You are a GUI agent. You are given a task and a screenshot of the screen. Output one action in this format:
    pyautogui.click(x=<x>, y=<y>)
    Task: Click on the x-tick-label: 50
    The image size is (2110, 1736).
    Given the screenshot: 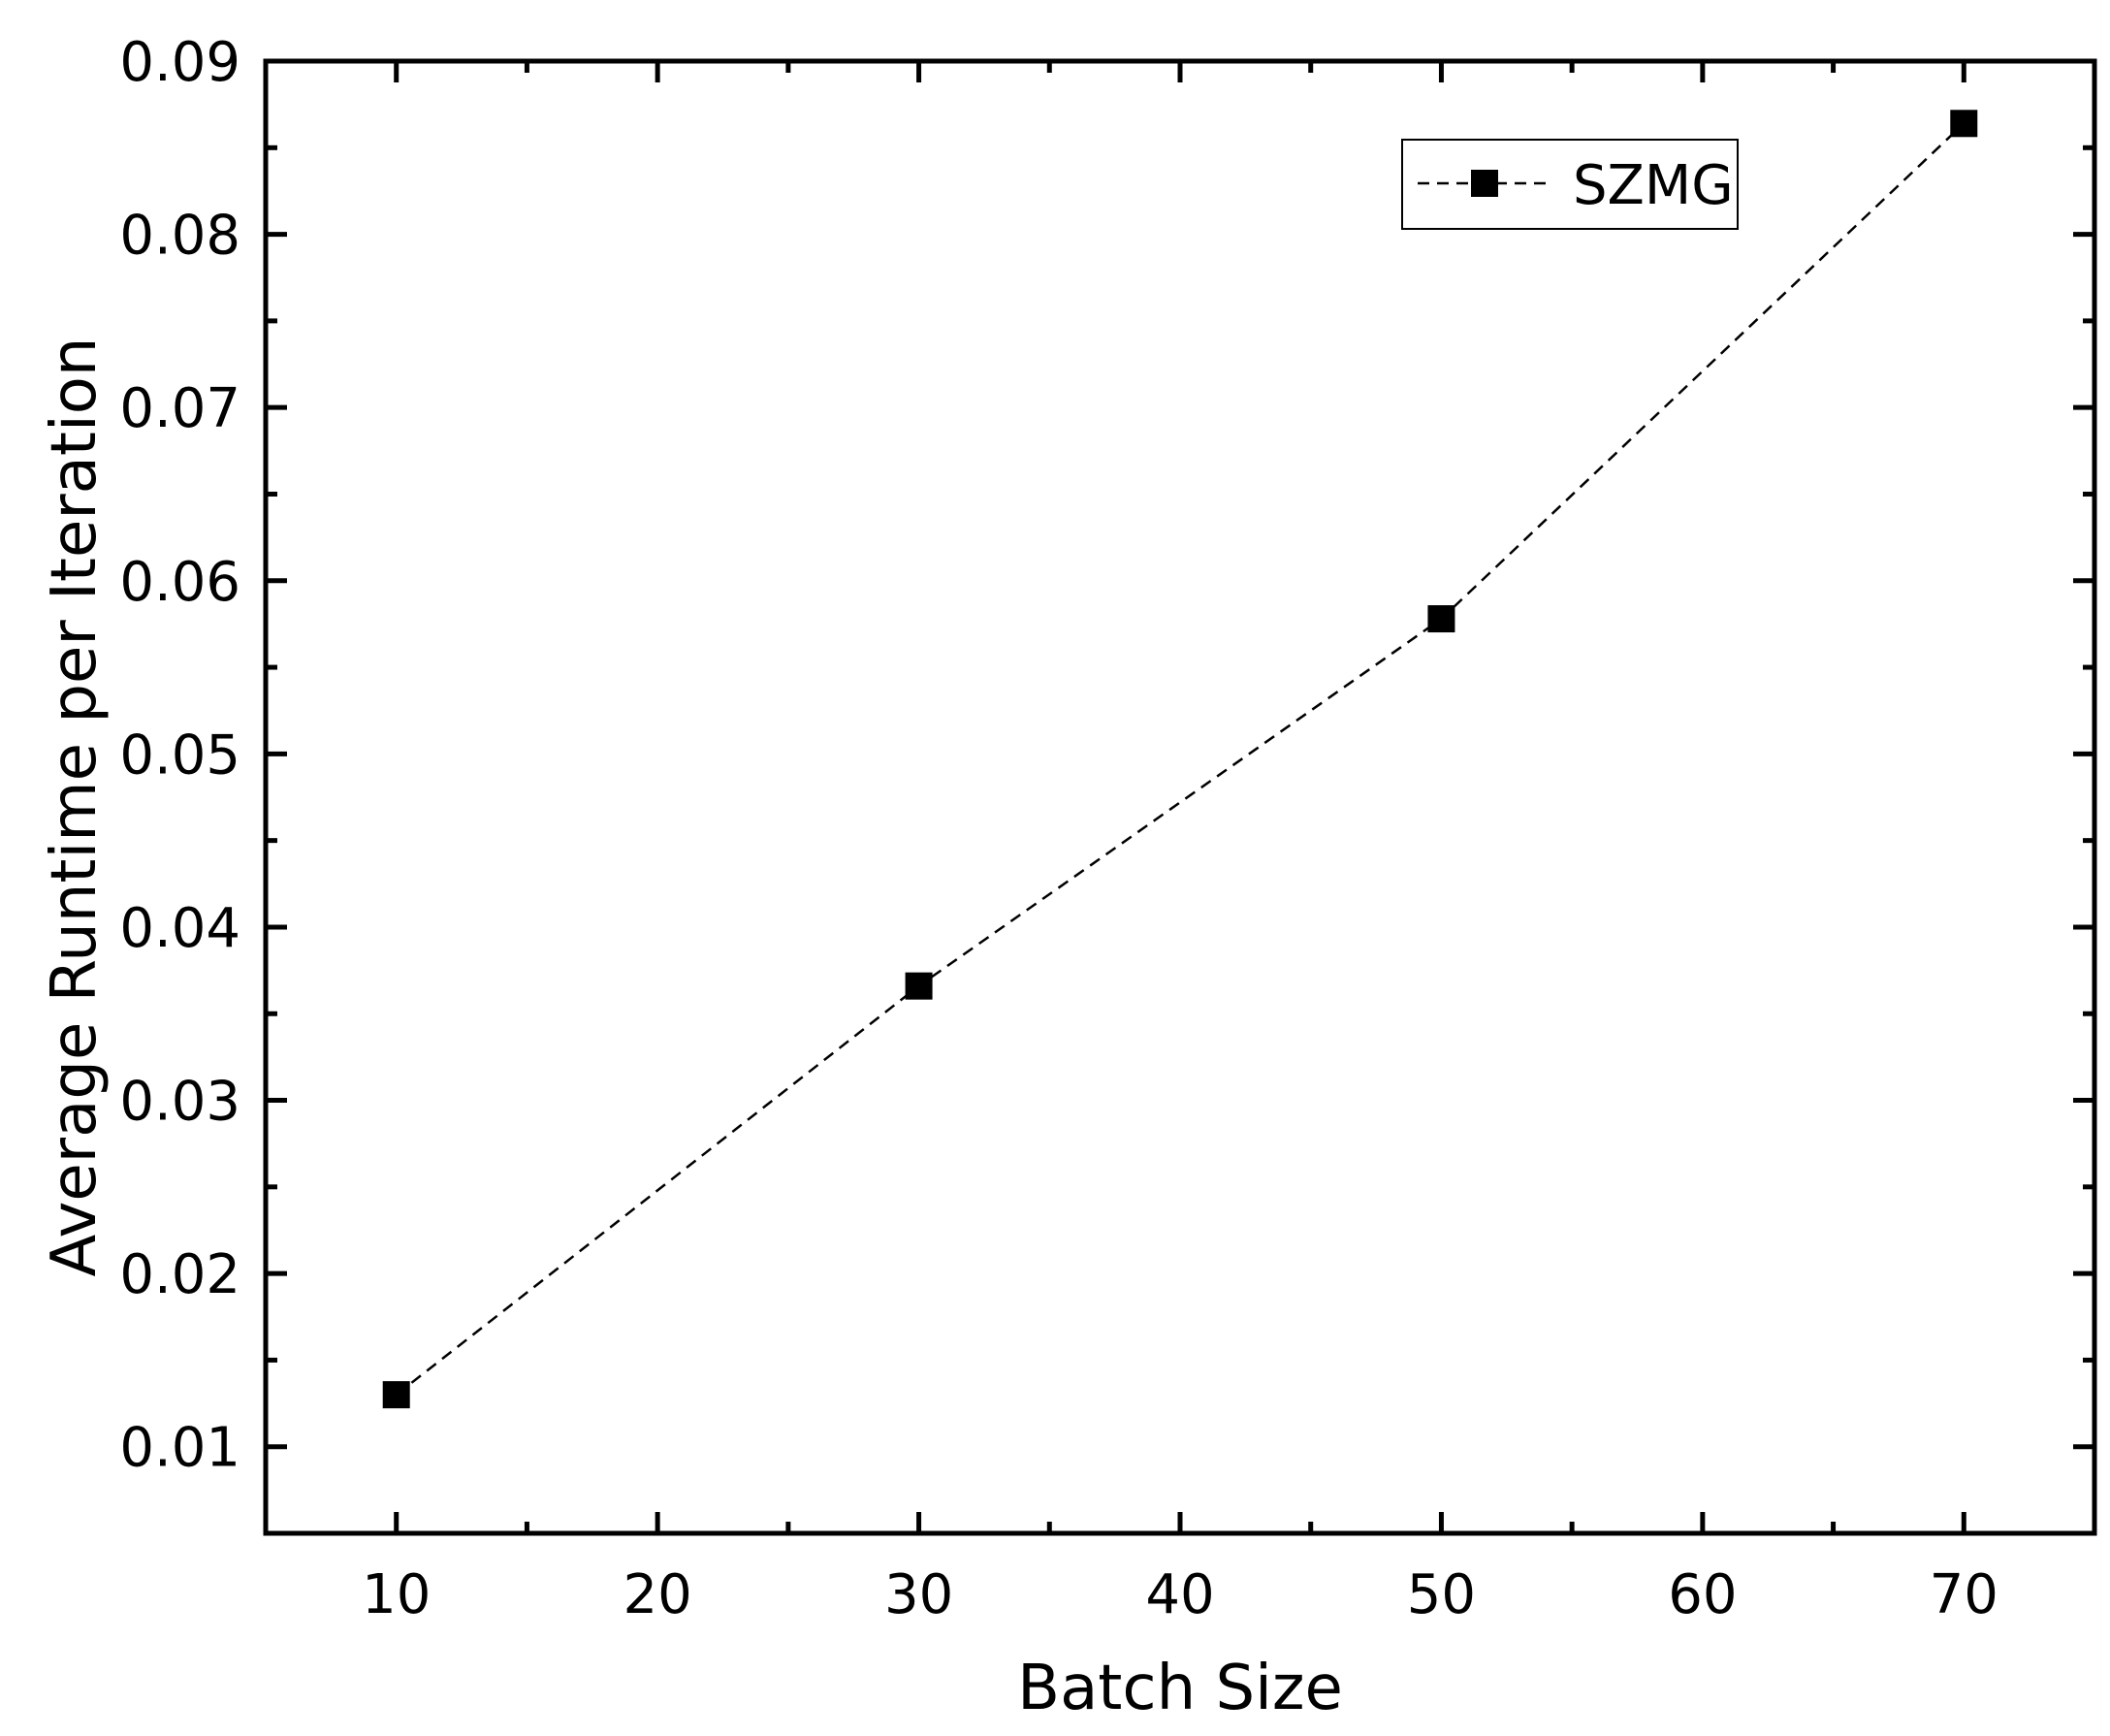 What is the action you would take?
    pyautogui.click(x=1441, y=1594)
    